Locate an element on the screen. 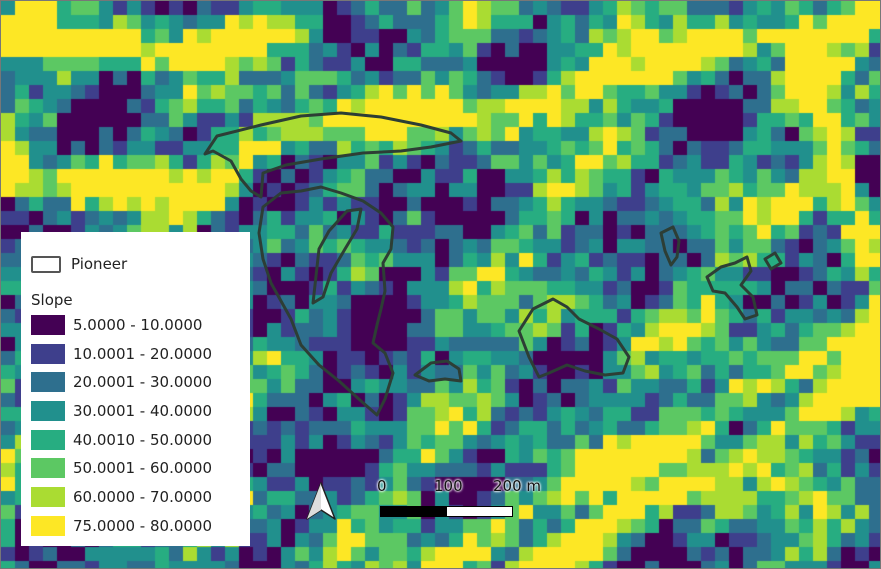  legend-pioneer-row: Pioneer is located at coordinates (135, 264).